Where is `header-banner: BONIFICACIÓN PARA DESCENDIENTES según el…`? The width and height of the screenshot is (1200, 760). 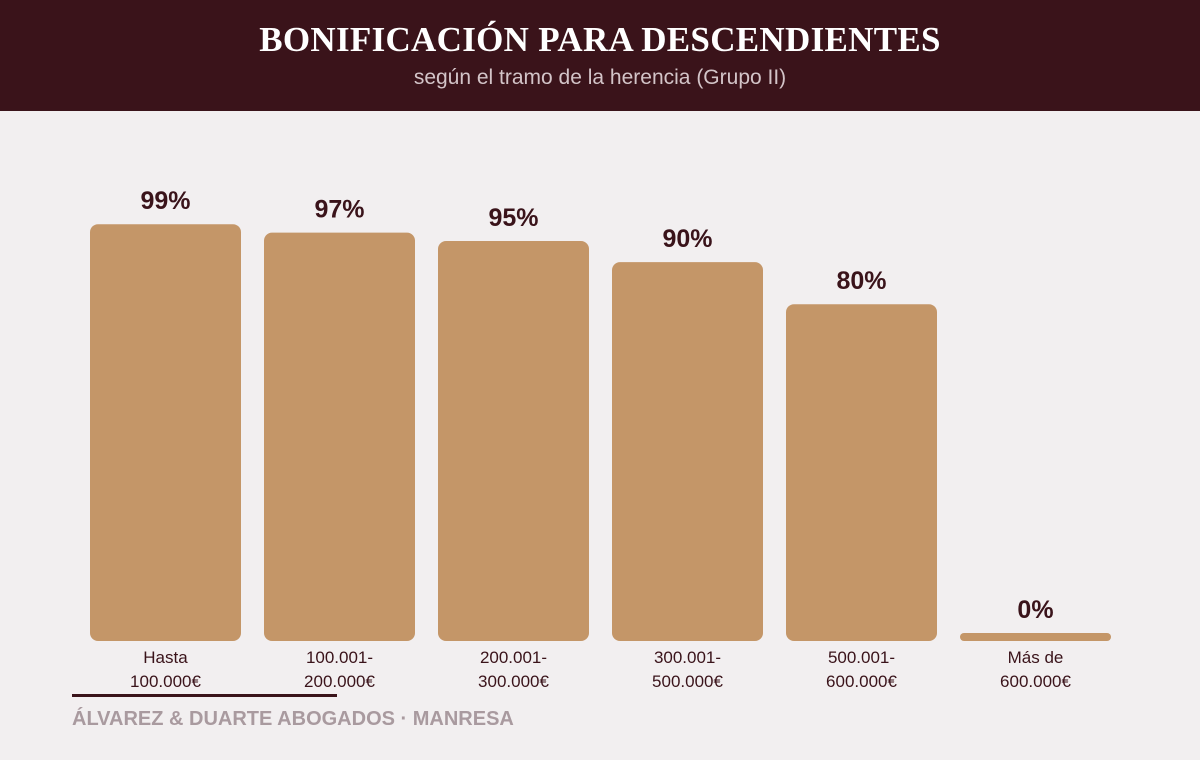 header-banner: BONIFICACIÓN PARA DESCENDIENTES según el… is located at coordinates (600, 55).